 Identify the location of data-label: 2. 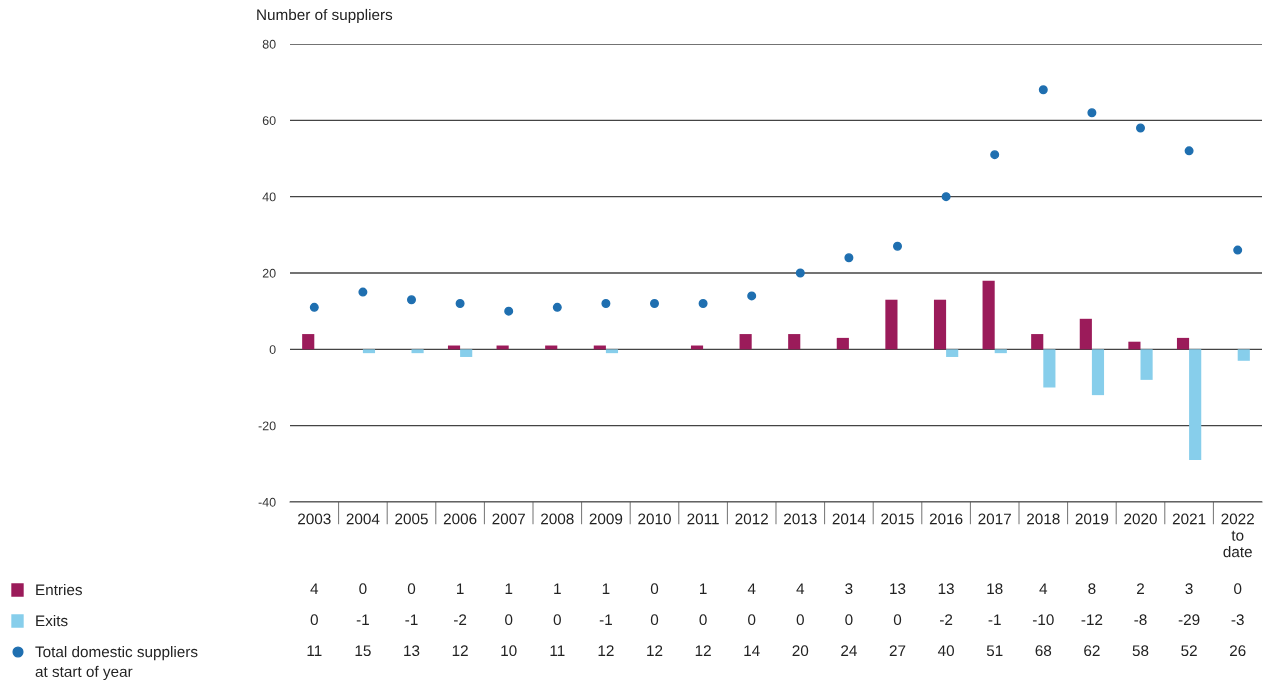
(1140, 588).